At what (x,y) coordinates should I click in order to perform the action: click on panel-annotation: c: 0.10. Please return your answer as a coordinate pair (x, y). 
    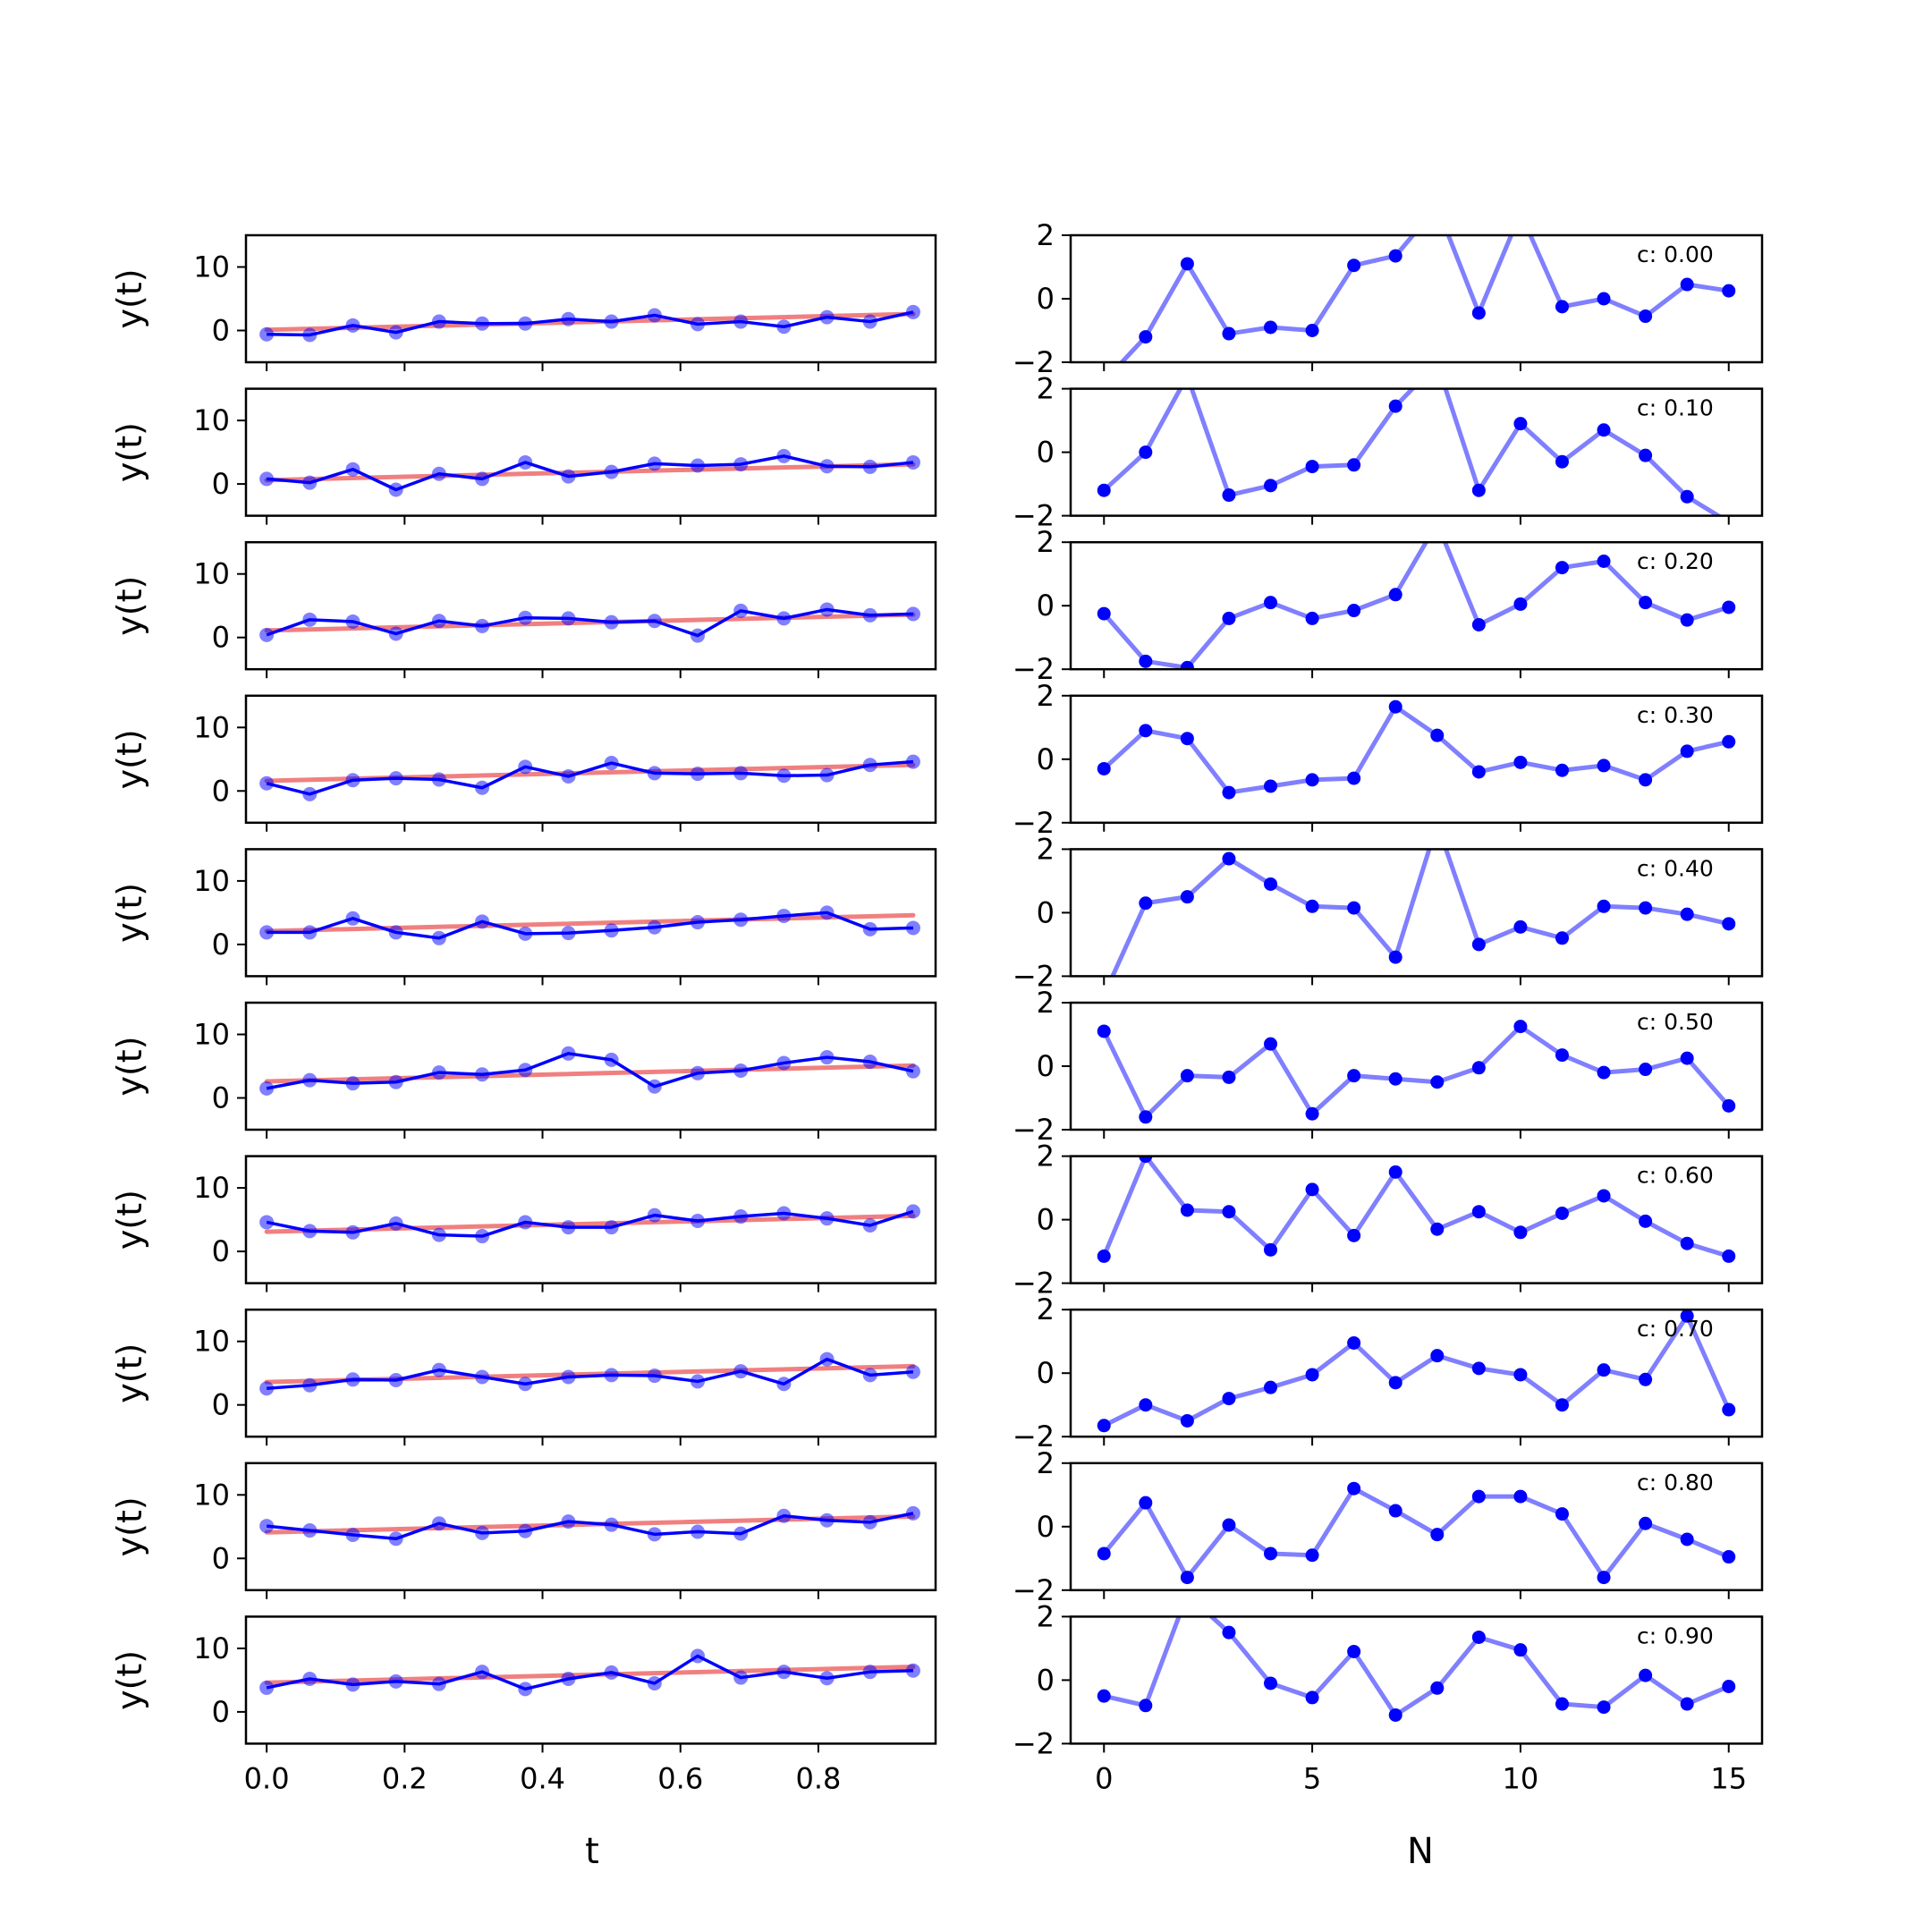
    Looking at the image, I should click on (1675, 408).